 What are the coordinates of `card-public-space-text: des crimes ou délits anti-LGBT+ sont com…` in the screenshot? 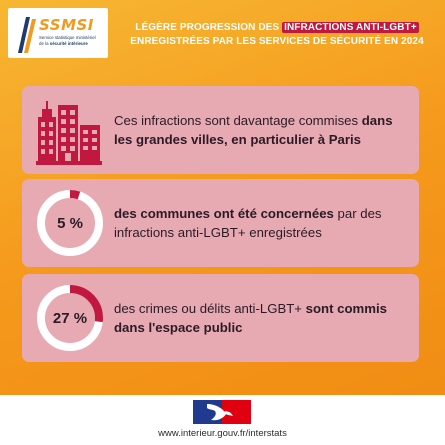 It's located at (260, 318).